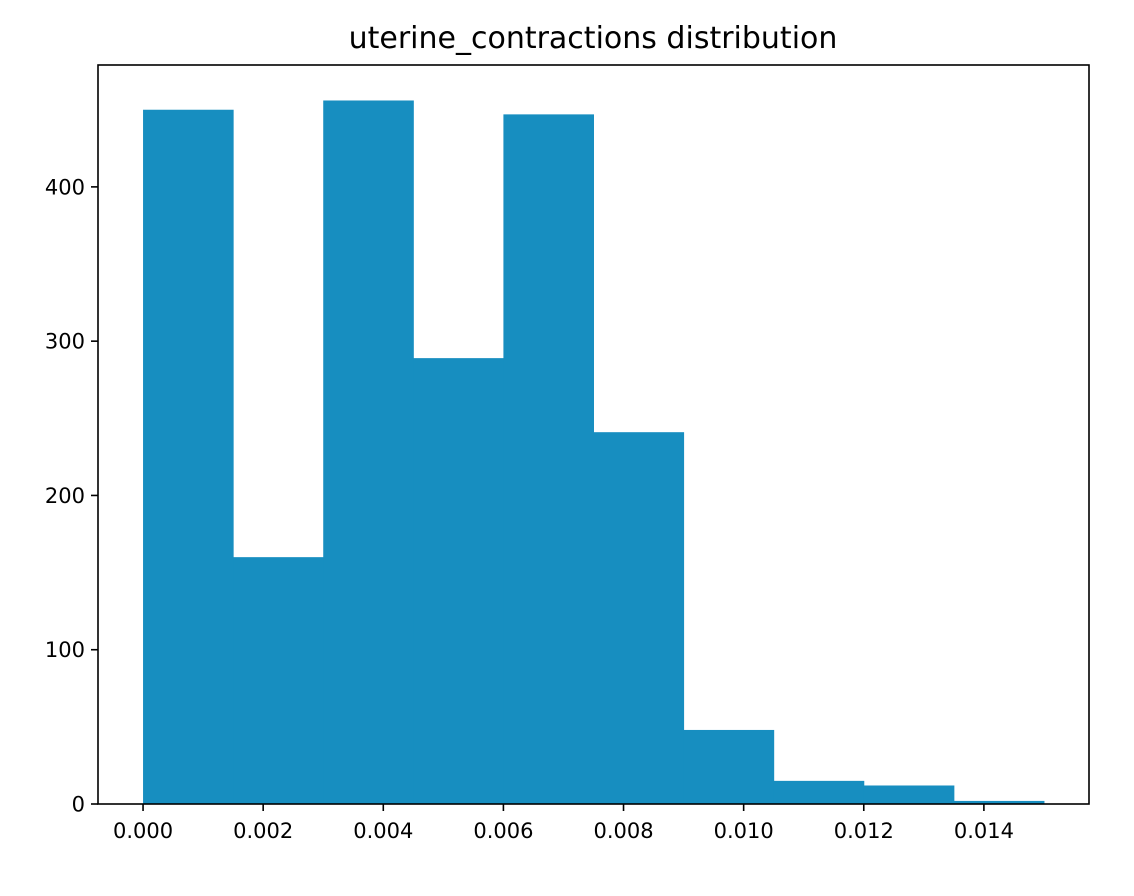 The width and height of the screenshot is (1134, 896). Describe the element at coordinates (65, 650) in the screenshot. I see `y-tick-label: 100` at that location.